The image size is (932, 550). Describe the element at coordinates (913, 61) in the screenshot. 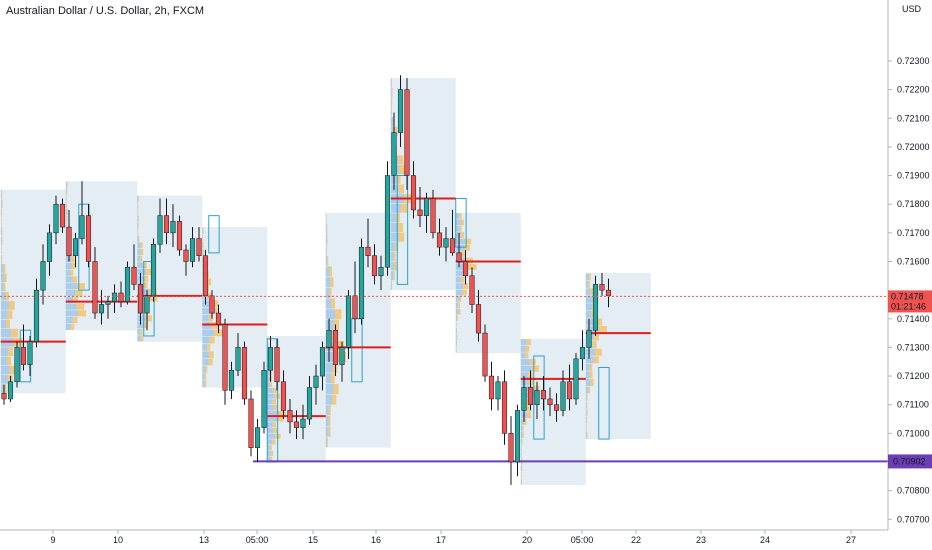

I see `price-tick-label: 0.72300` at that location.